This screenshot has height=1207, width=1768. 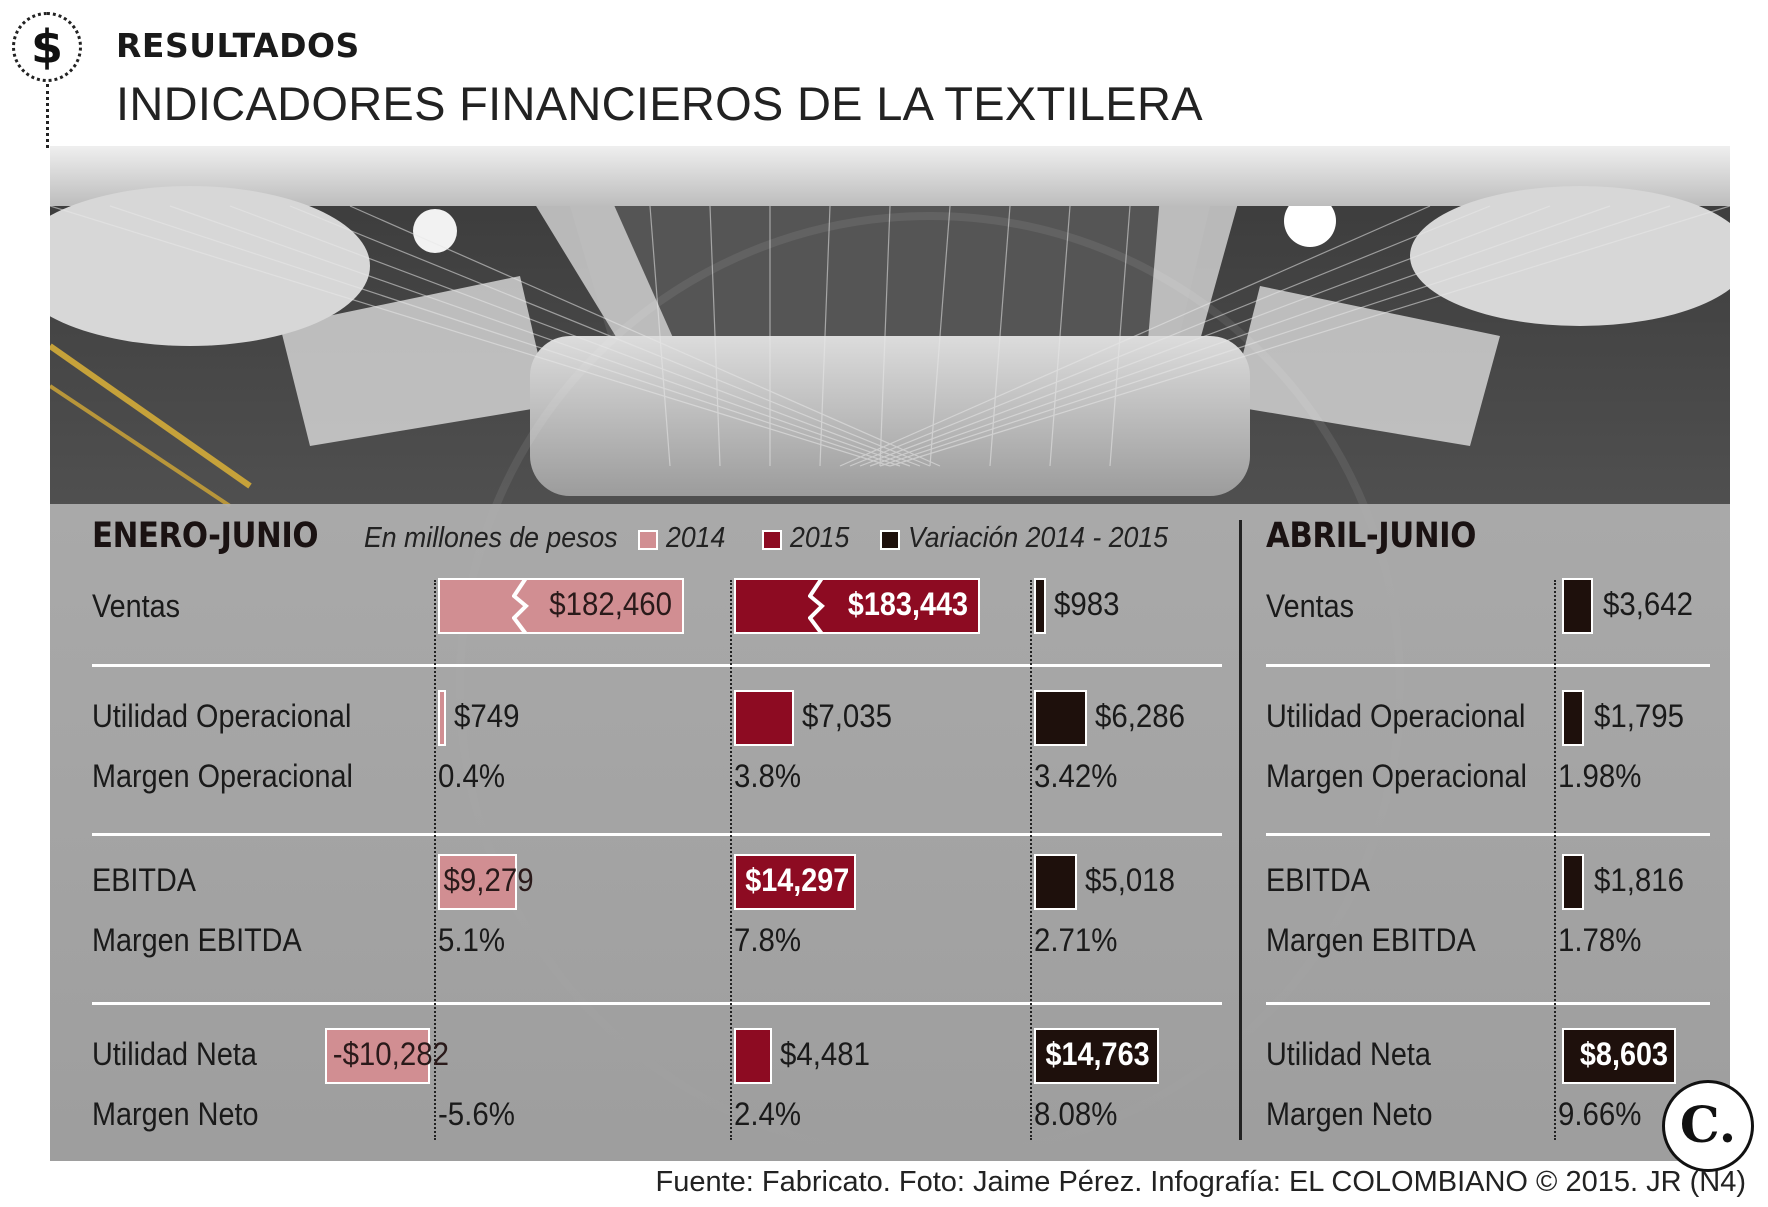 I want to click on bar-label-2014-ventas: $182,460, so click(x=610, y=604).